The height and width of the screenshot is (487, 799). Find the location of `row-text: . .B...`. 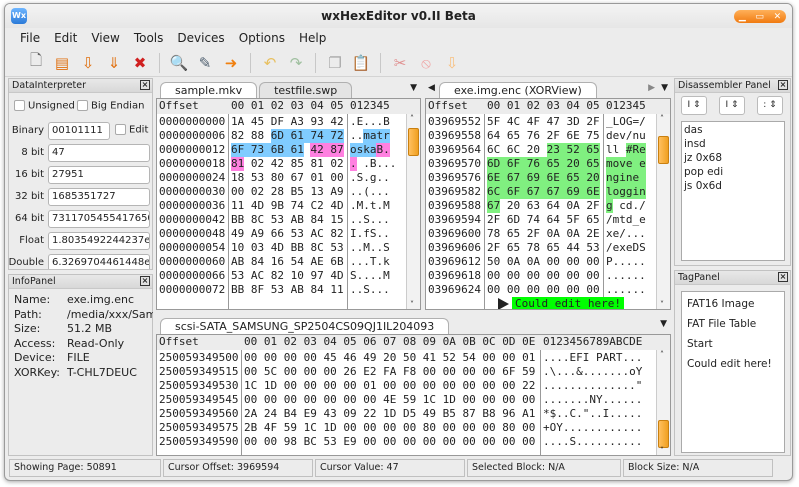

row-text: . .B... is located at coordinates (373, 163).